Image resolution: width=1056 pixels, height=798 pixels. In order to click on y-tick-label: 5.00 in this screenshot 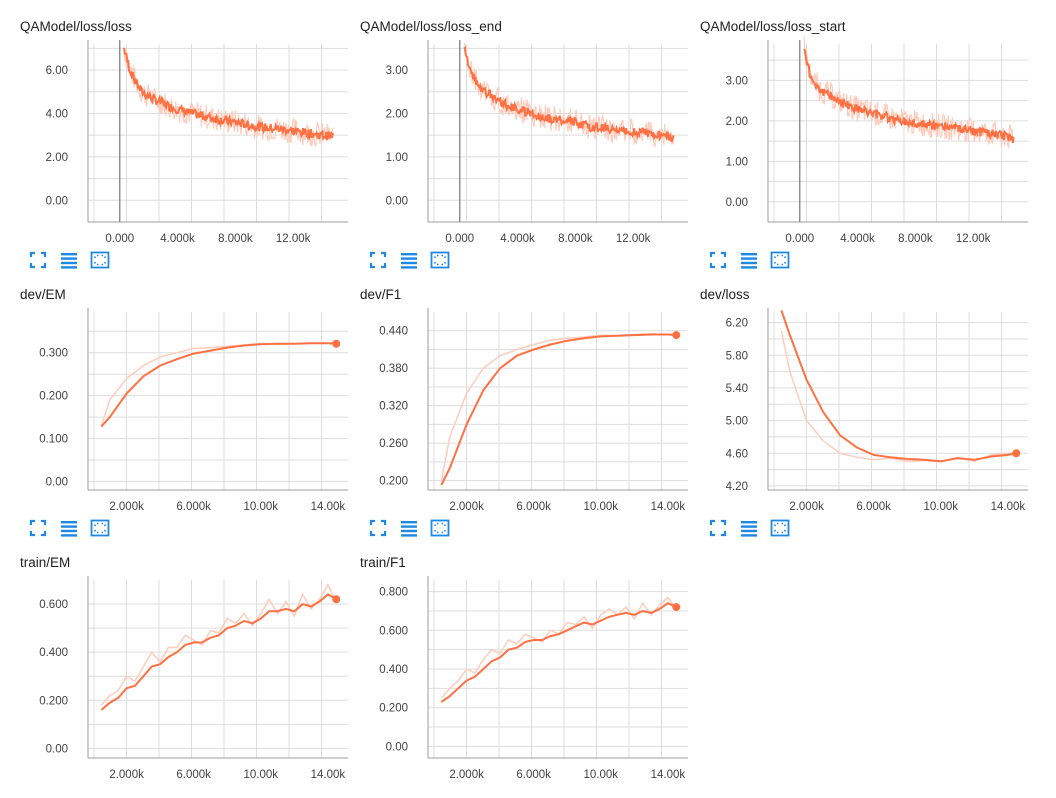, I will do `click(737, 422)`.